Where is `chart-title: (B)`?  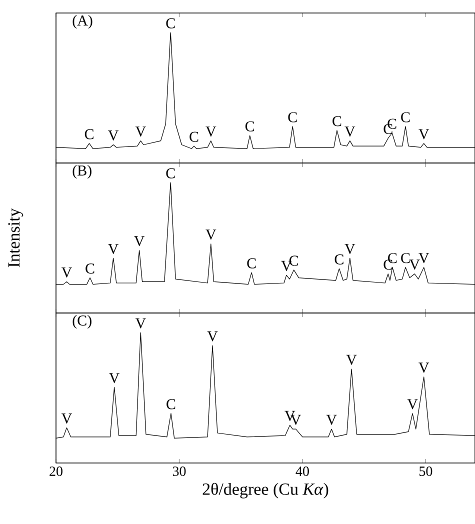 chart-title: (B) is located at coordinates (82, 172).